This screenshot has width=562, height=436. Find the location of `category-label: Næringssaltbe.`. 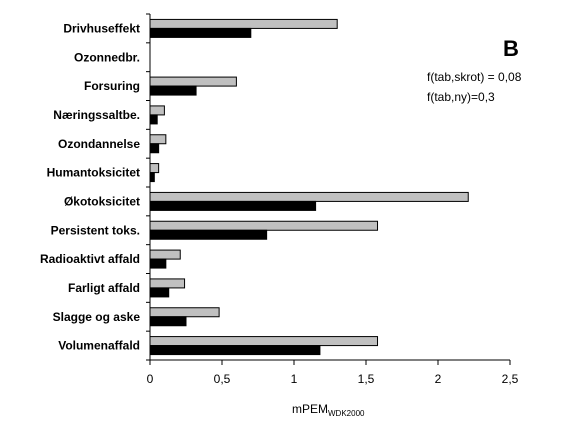

category-label: Næringssaltbe. is located at coordinates (96, 115).